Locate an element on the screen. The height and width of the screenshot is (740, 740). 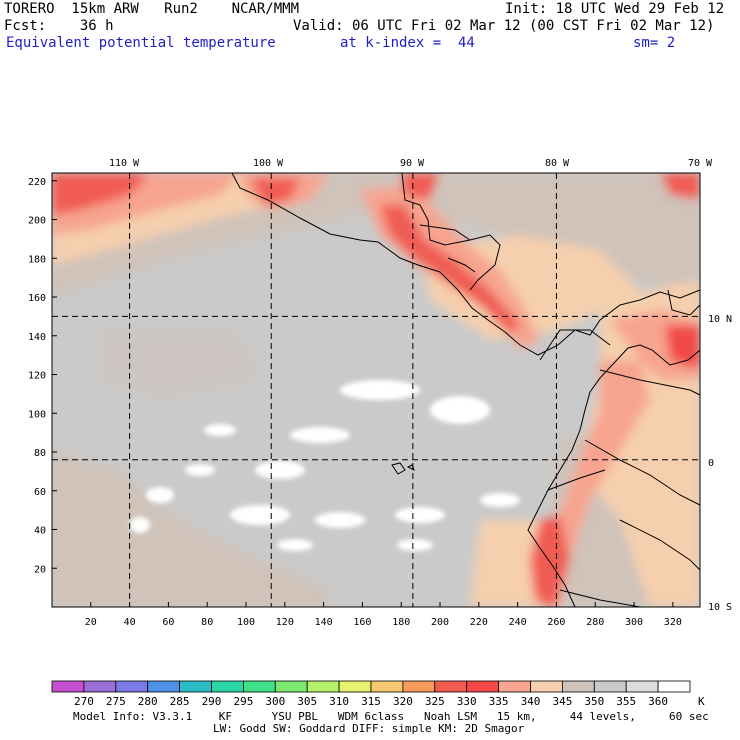
y-tick-label: 40 is located at coordinates (40, 531).